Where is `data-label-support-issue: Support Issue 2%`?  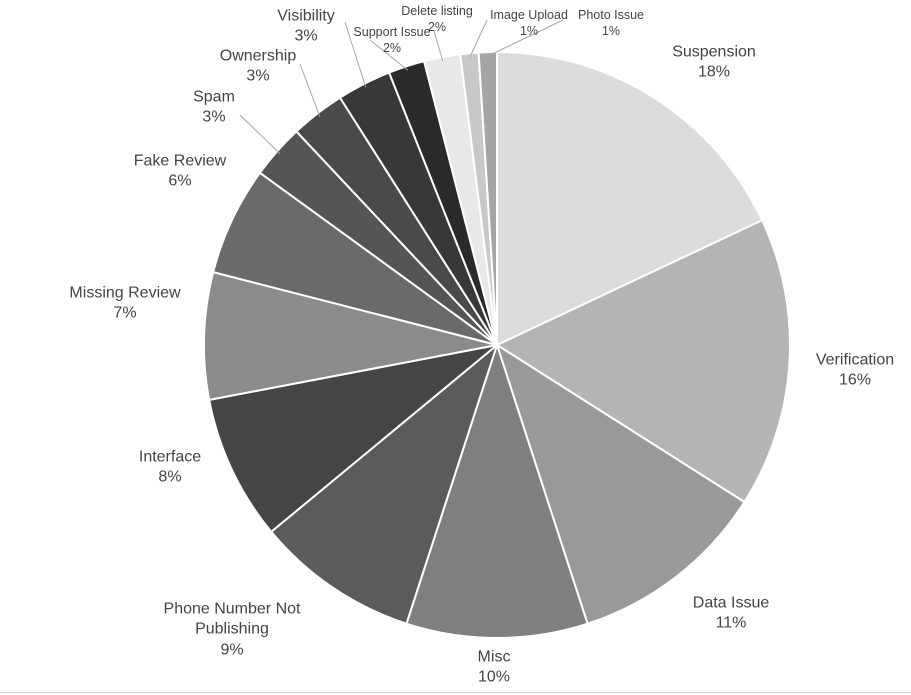
data-label-support-issue: Support Issue 2% is located at coordinates (391, 40).